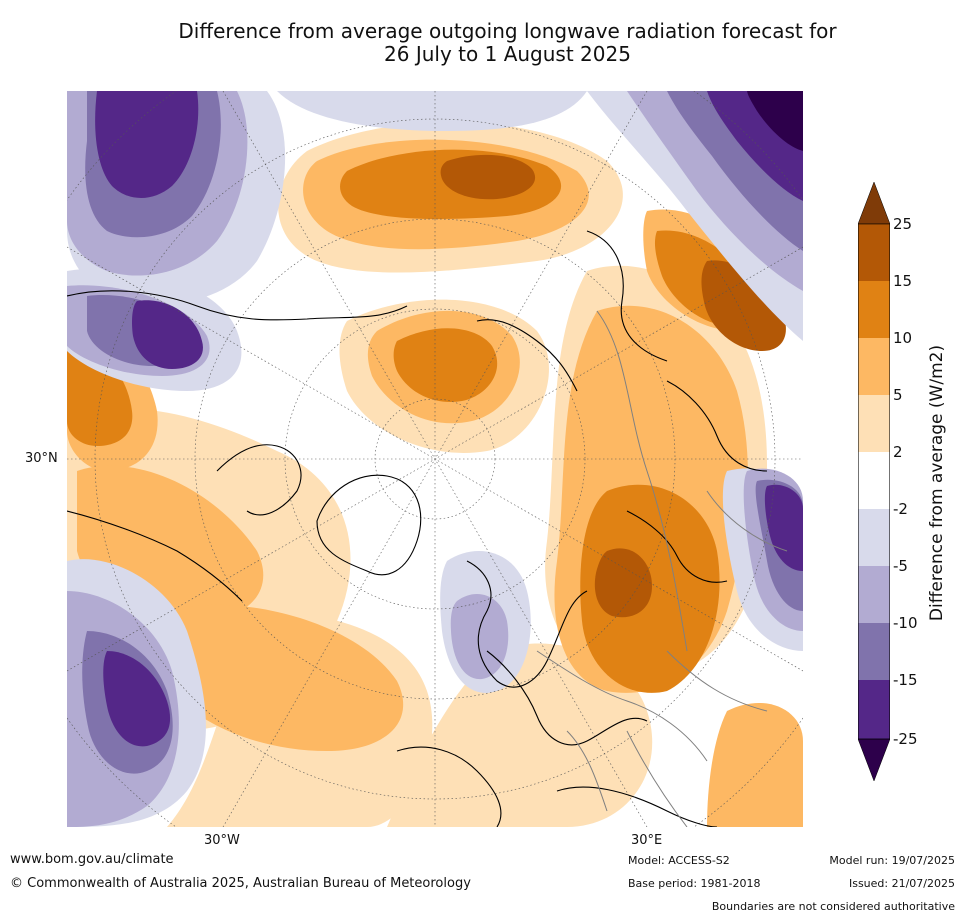 This screenshot has width=965, height=919. What do you see at coordinates (222, 840) in the screenshot?
I see `longitude-label-30w: 30°W` at bounding box center [222, 840].